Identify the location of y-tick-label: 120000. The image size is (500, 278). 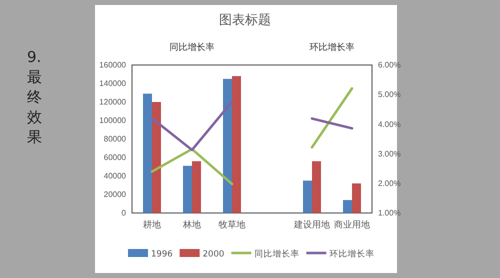
(113, 102).